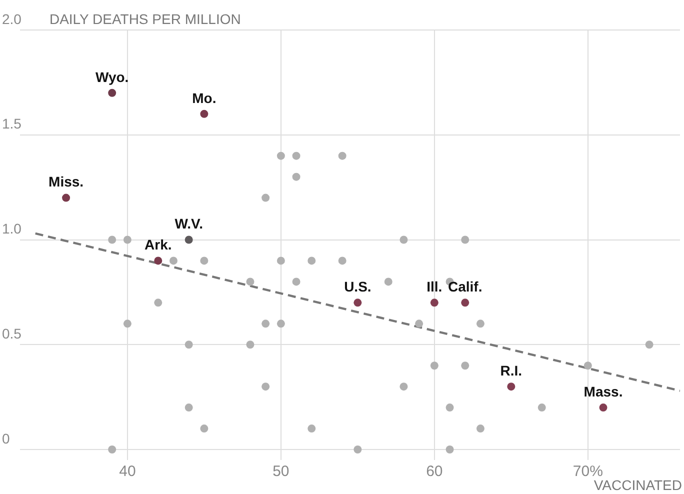 Image resolution: width=684 pixels, height=494 pixels. Describe the element at coordinates (12, 228) in the screenshot. I see `y-tick-label: 1.0` at that location.